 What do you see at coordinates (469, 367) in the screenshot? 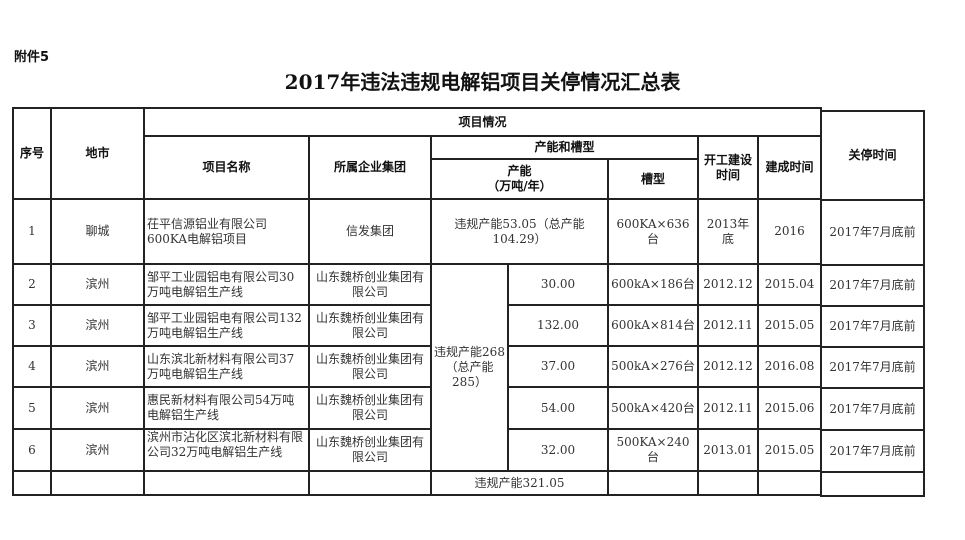
I see `group-capacity: 违规产能268（总产能285）` at bounding box center [469, 367].